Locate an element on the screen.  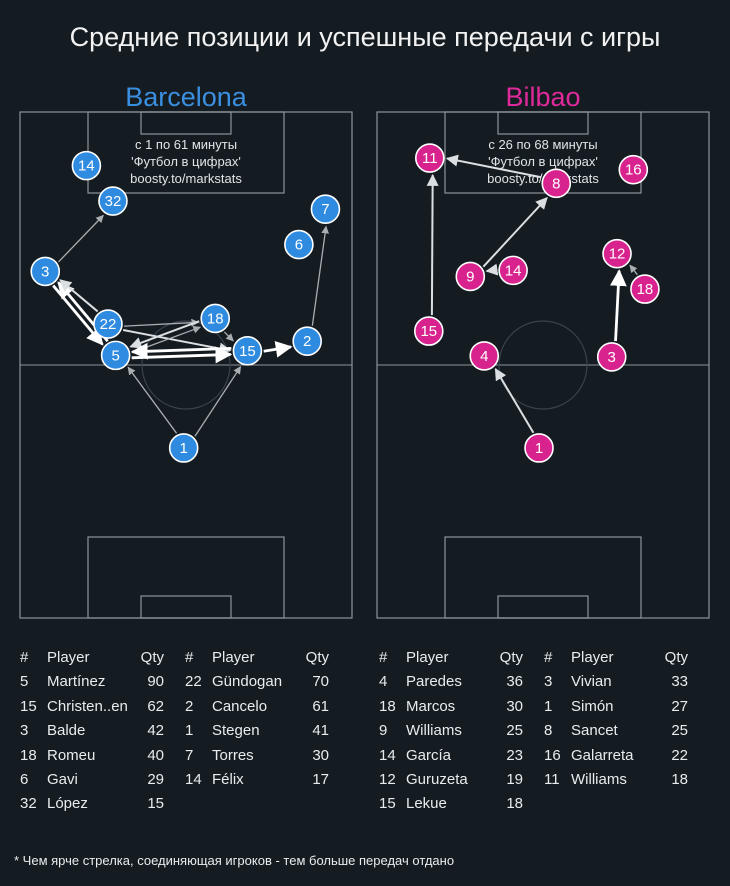
table-row: 32 López 15 is located at coordinates (95, 804).